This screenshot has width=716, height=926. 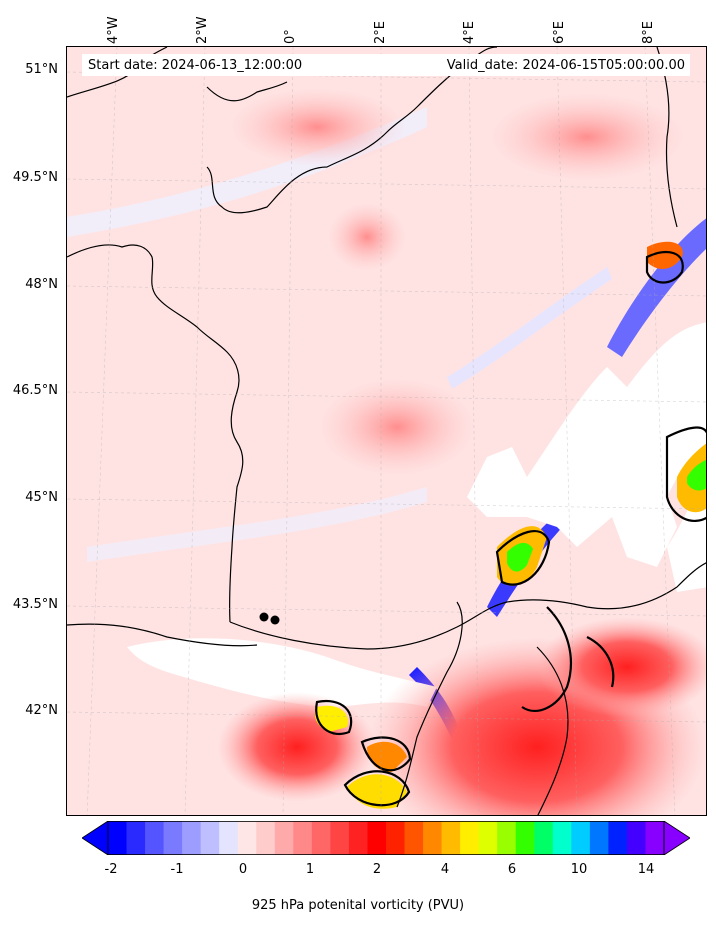 I want to click on colorbar-border, so click(x=386, y=838).